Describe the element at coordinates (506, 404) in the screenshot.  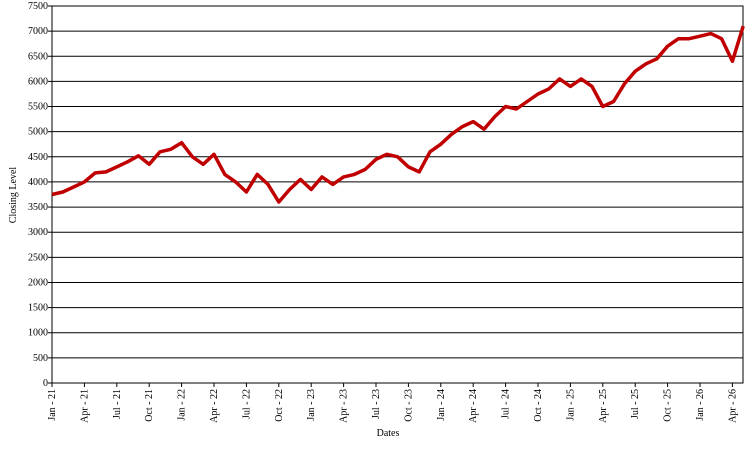
I see `x-tick-label: Jul - 24` at that location.